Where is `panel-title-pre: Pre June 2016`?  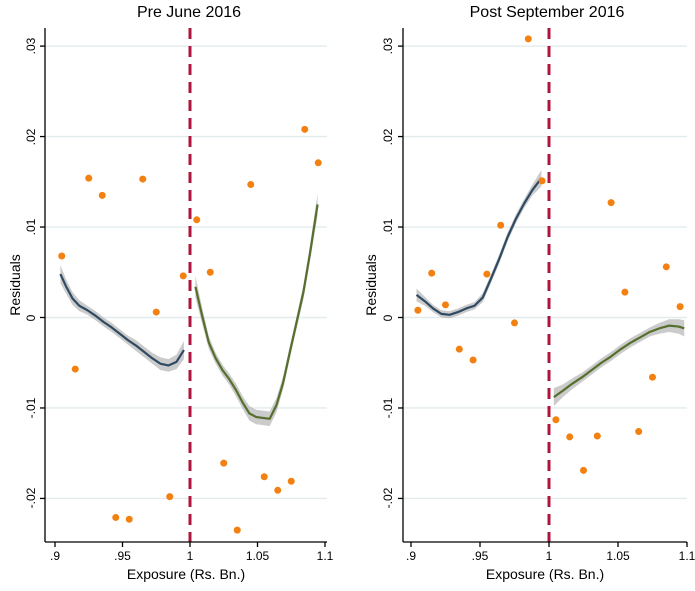 panel-title-pre: Pre June 2016 is located at coordinates (189, 12).